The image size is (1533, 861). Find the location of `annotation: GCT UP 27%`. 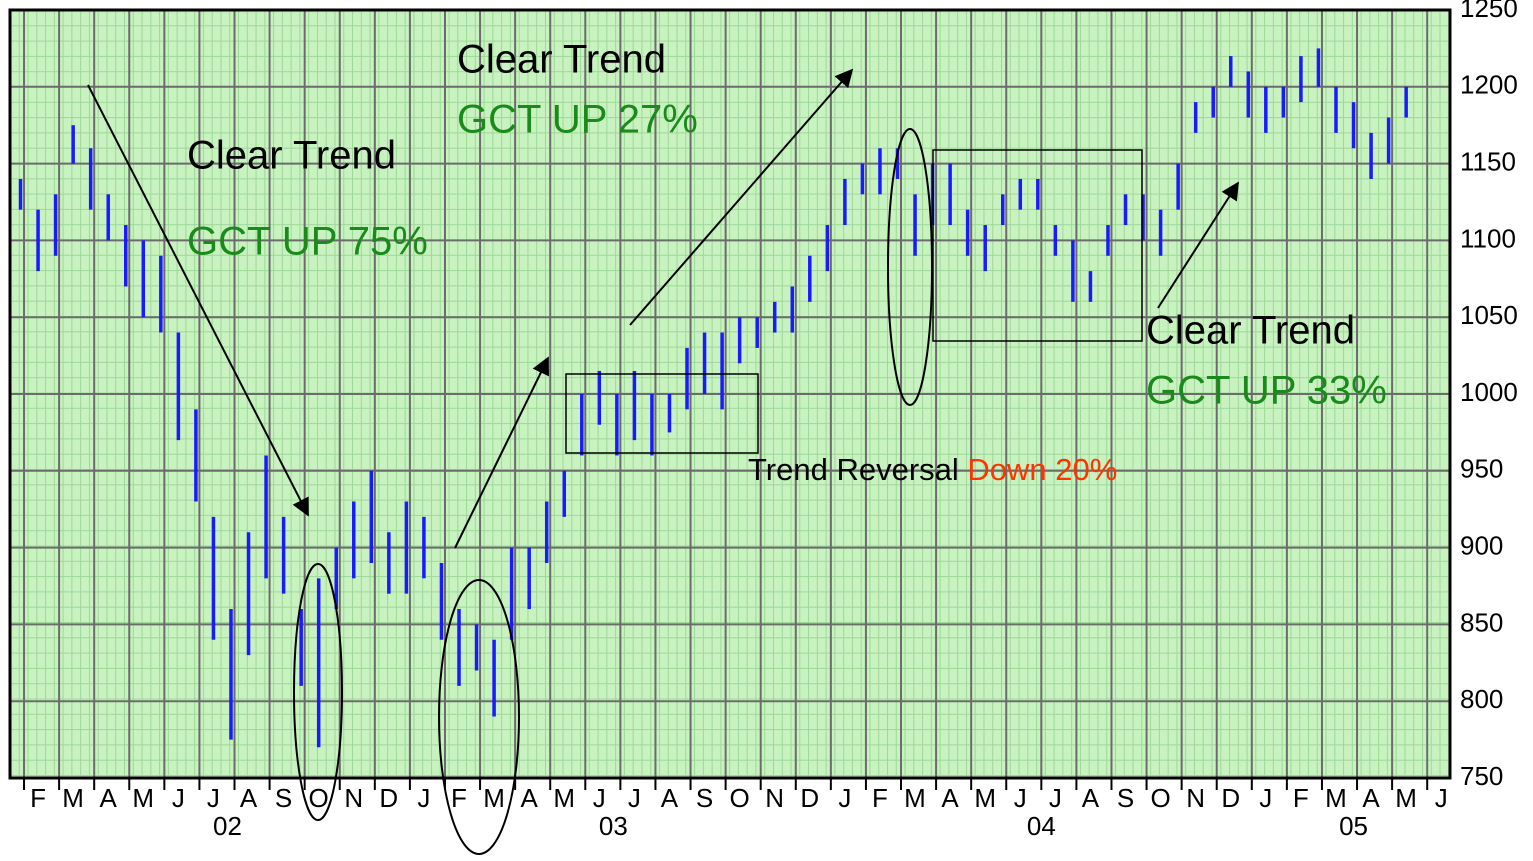

annotation: GCT UP 27% is located at coordinates (577, 120).